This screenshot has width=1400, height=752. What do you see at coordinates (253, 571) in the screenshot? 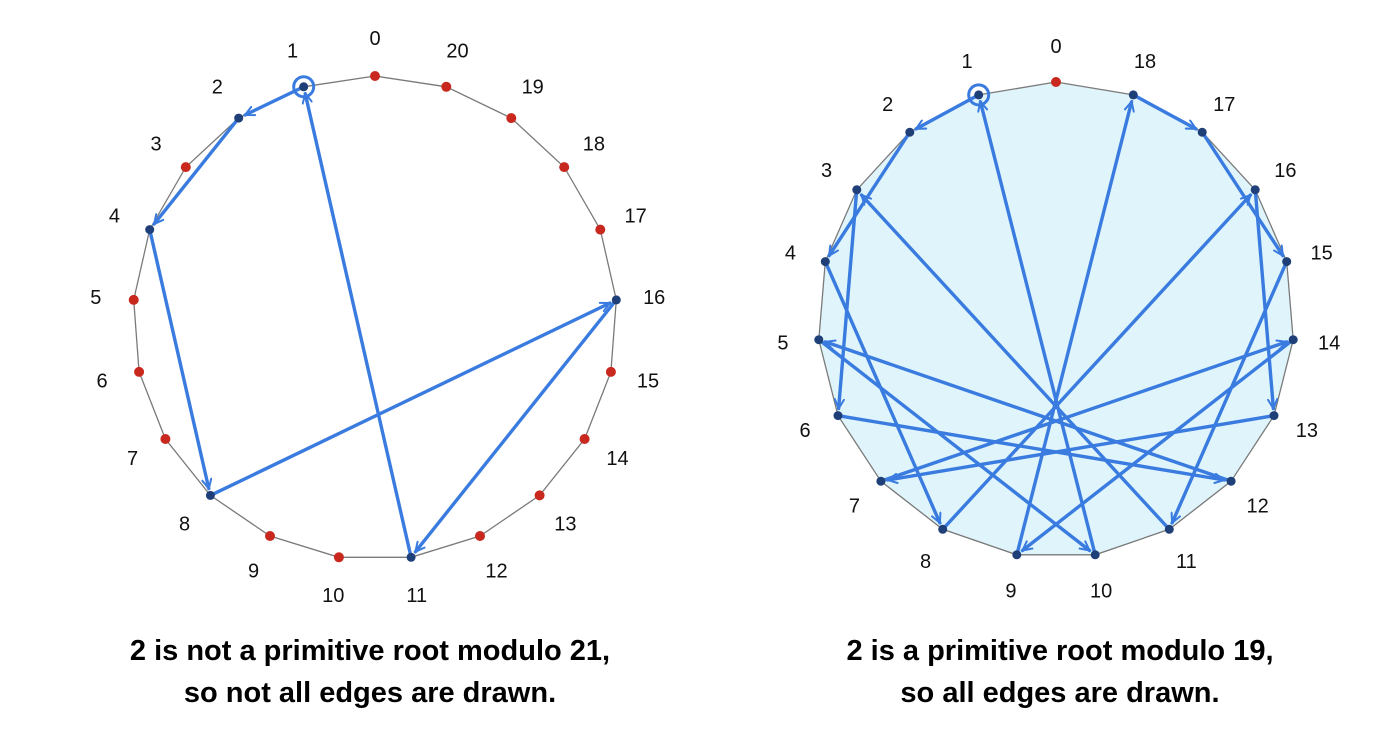
I see `node-label-9: 9` at bounding box center [253, 571].